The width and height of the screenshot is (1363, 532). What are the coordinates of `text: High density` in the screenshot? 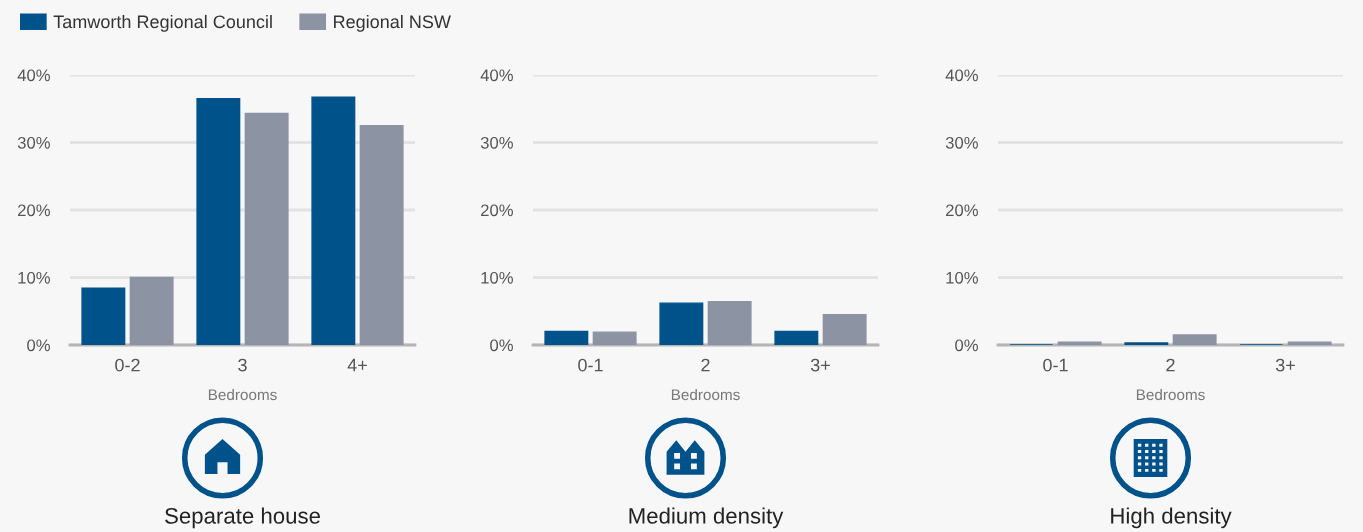 It's located at (1171, 518).